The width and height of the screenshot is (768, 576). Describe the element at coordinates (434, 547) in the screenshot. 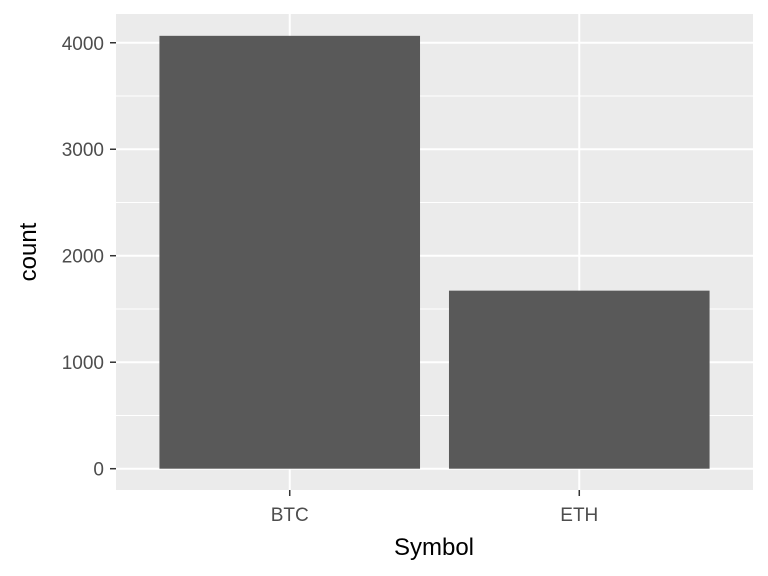

I see `x-axis-title: Symbol` at that location.